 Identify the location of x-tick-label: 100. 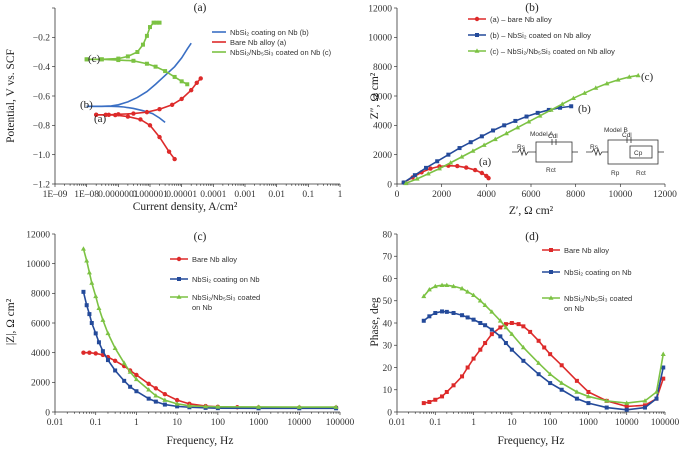
(550, 423).